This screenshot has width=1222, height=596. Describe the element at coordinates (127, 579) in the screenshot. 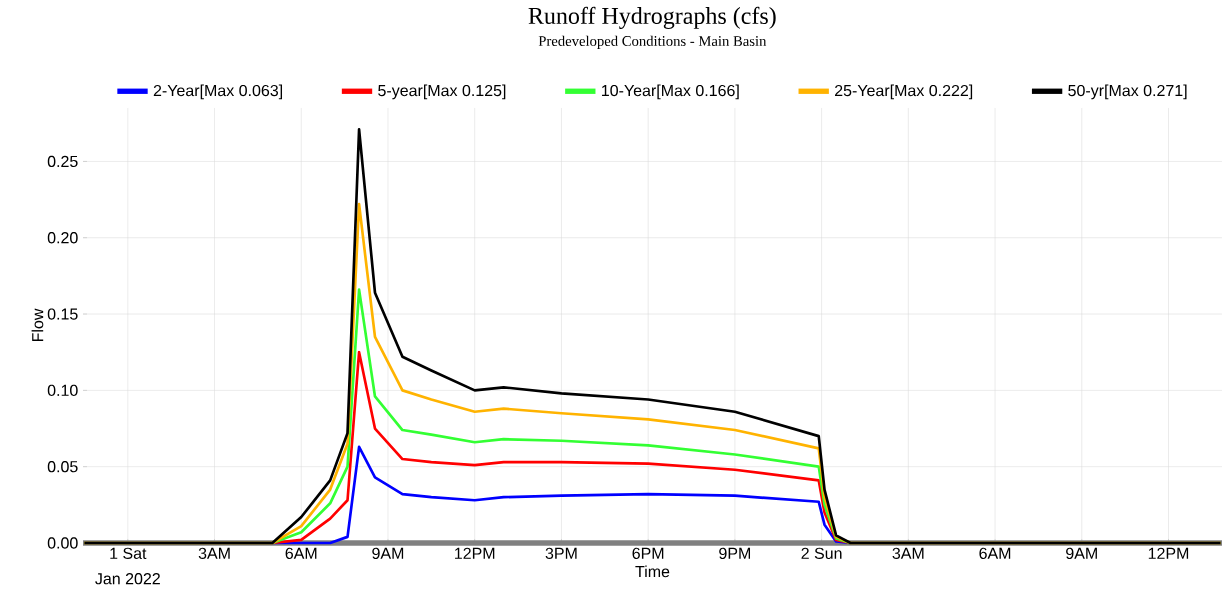

I see `text: Jan 2022` at that location.